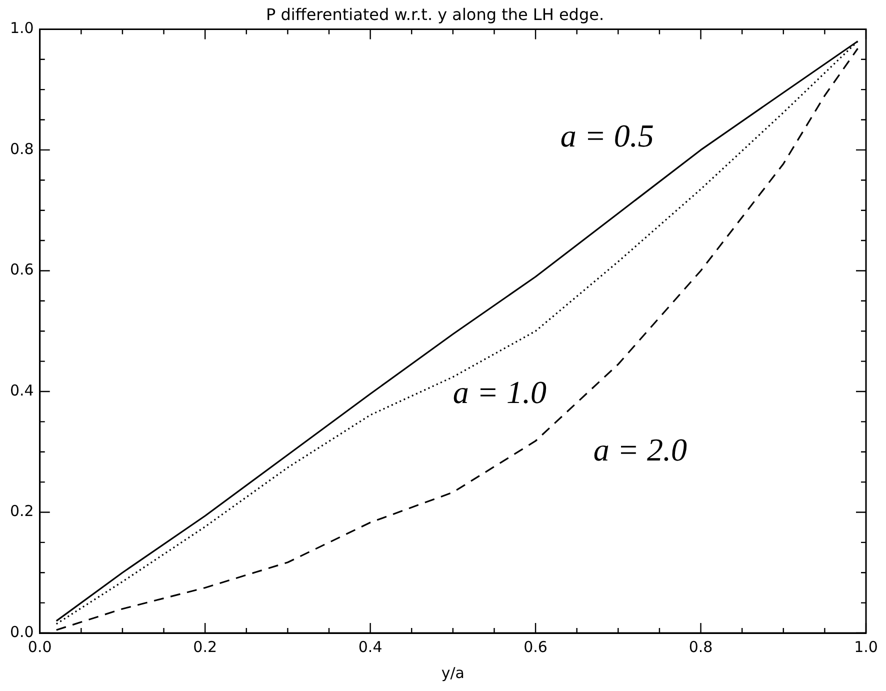 The width and height of the screenshot is (886, 691). I want to click on x-tick-label: 0.2, so click(205, 647).